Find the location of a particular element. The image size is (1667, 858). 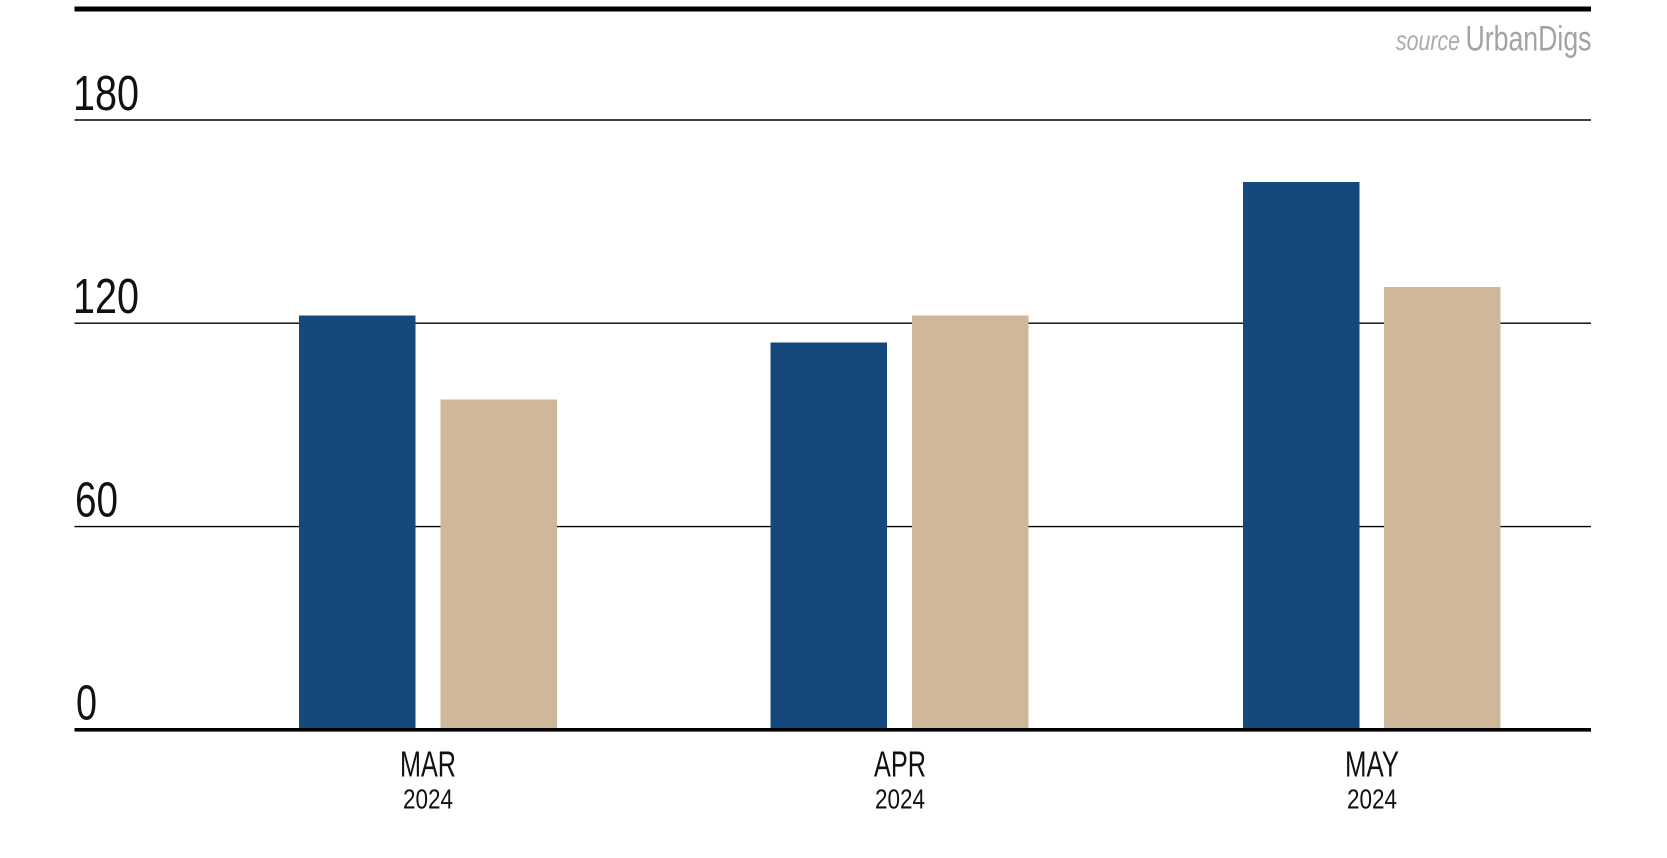

svg-text: UrbanDigs is located at coordinates (1529, 38).